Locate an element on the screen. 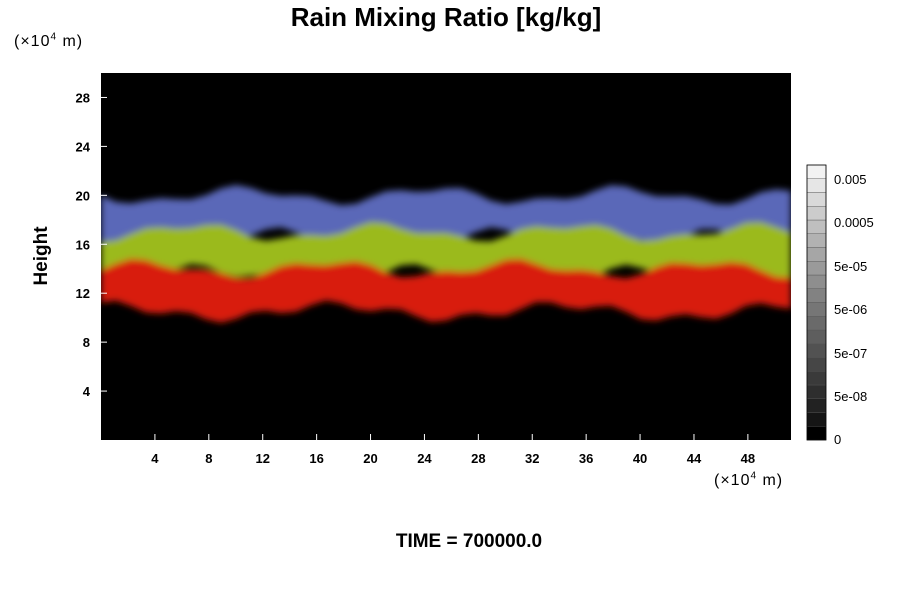  x-tick-label: 40 is located at coordinates (640, 458).